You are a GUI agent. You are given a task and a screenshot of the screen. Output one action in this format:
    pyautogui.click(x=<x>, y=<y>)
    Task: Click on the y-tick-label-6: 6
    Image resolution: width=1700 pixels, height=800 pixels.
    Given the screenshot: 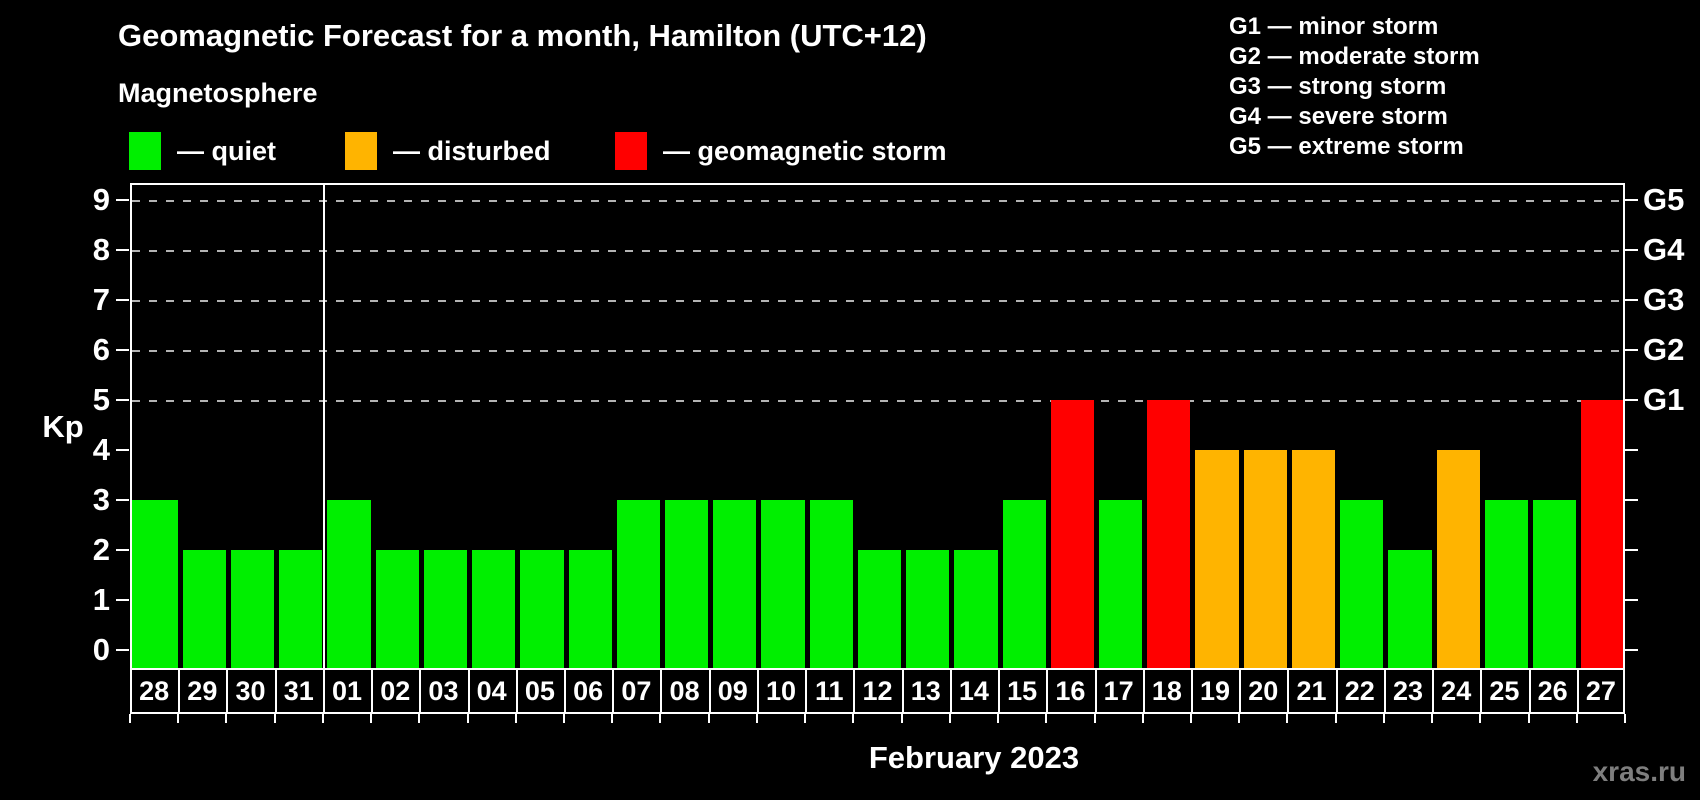 What is the action you would take?
    pyautogui.click(x=101, y=349)
    